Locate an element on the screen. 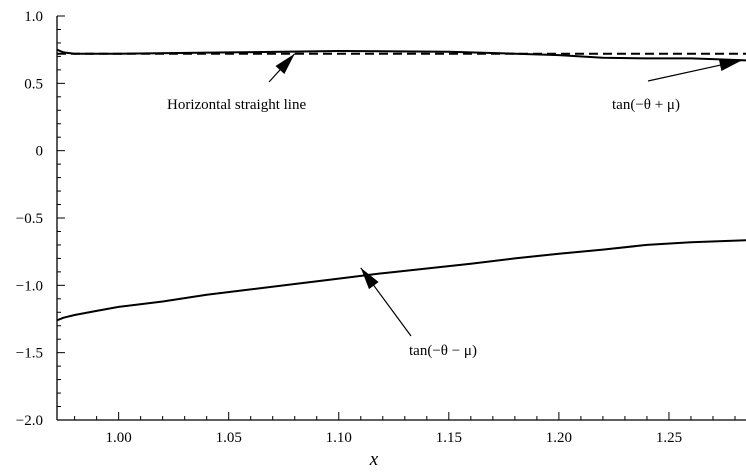 Image resolution: width=746 pixels, height=472 pixels. y-tick-label: −1.5 is located at coordinates (29, 354).